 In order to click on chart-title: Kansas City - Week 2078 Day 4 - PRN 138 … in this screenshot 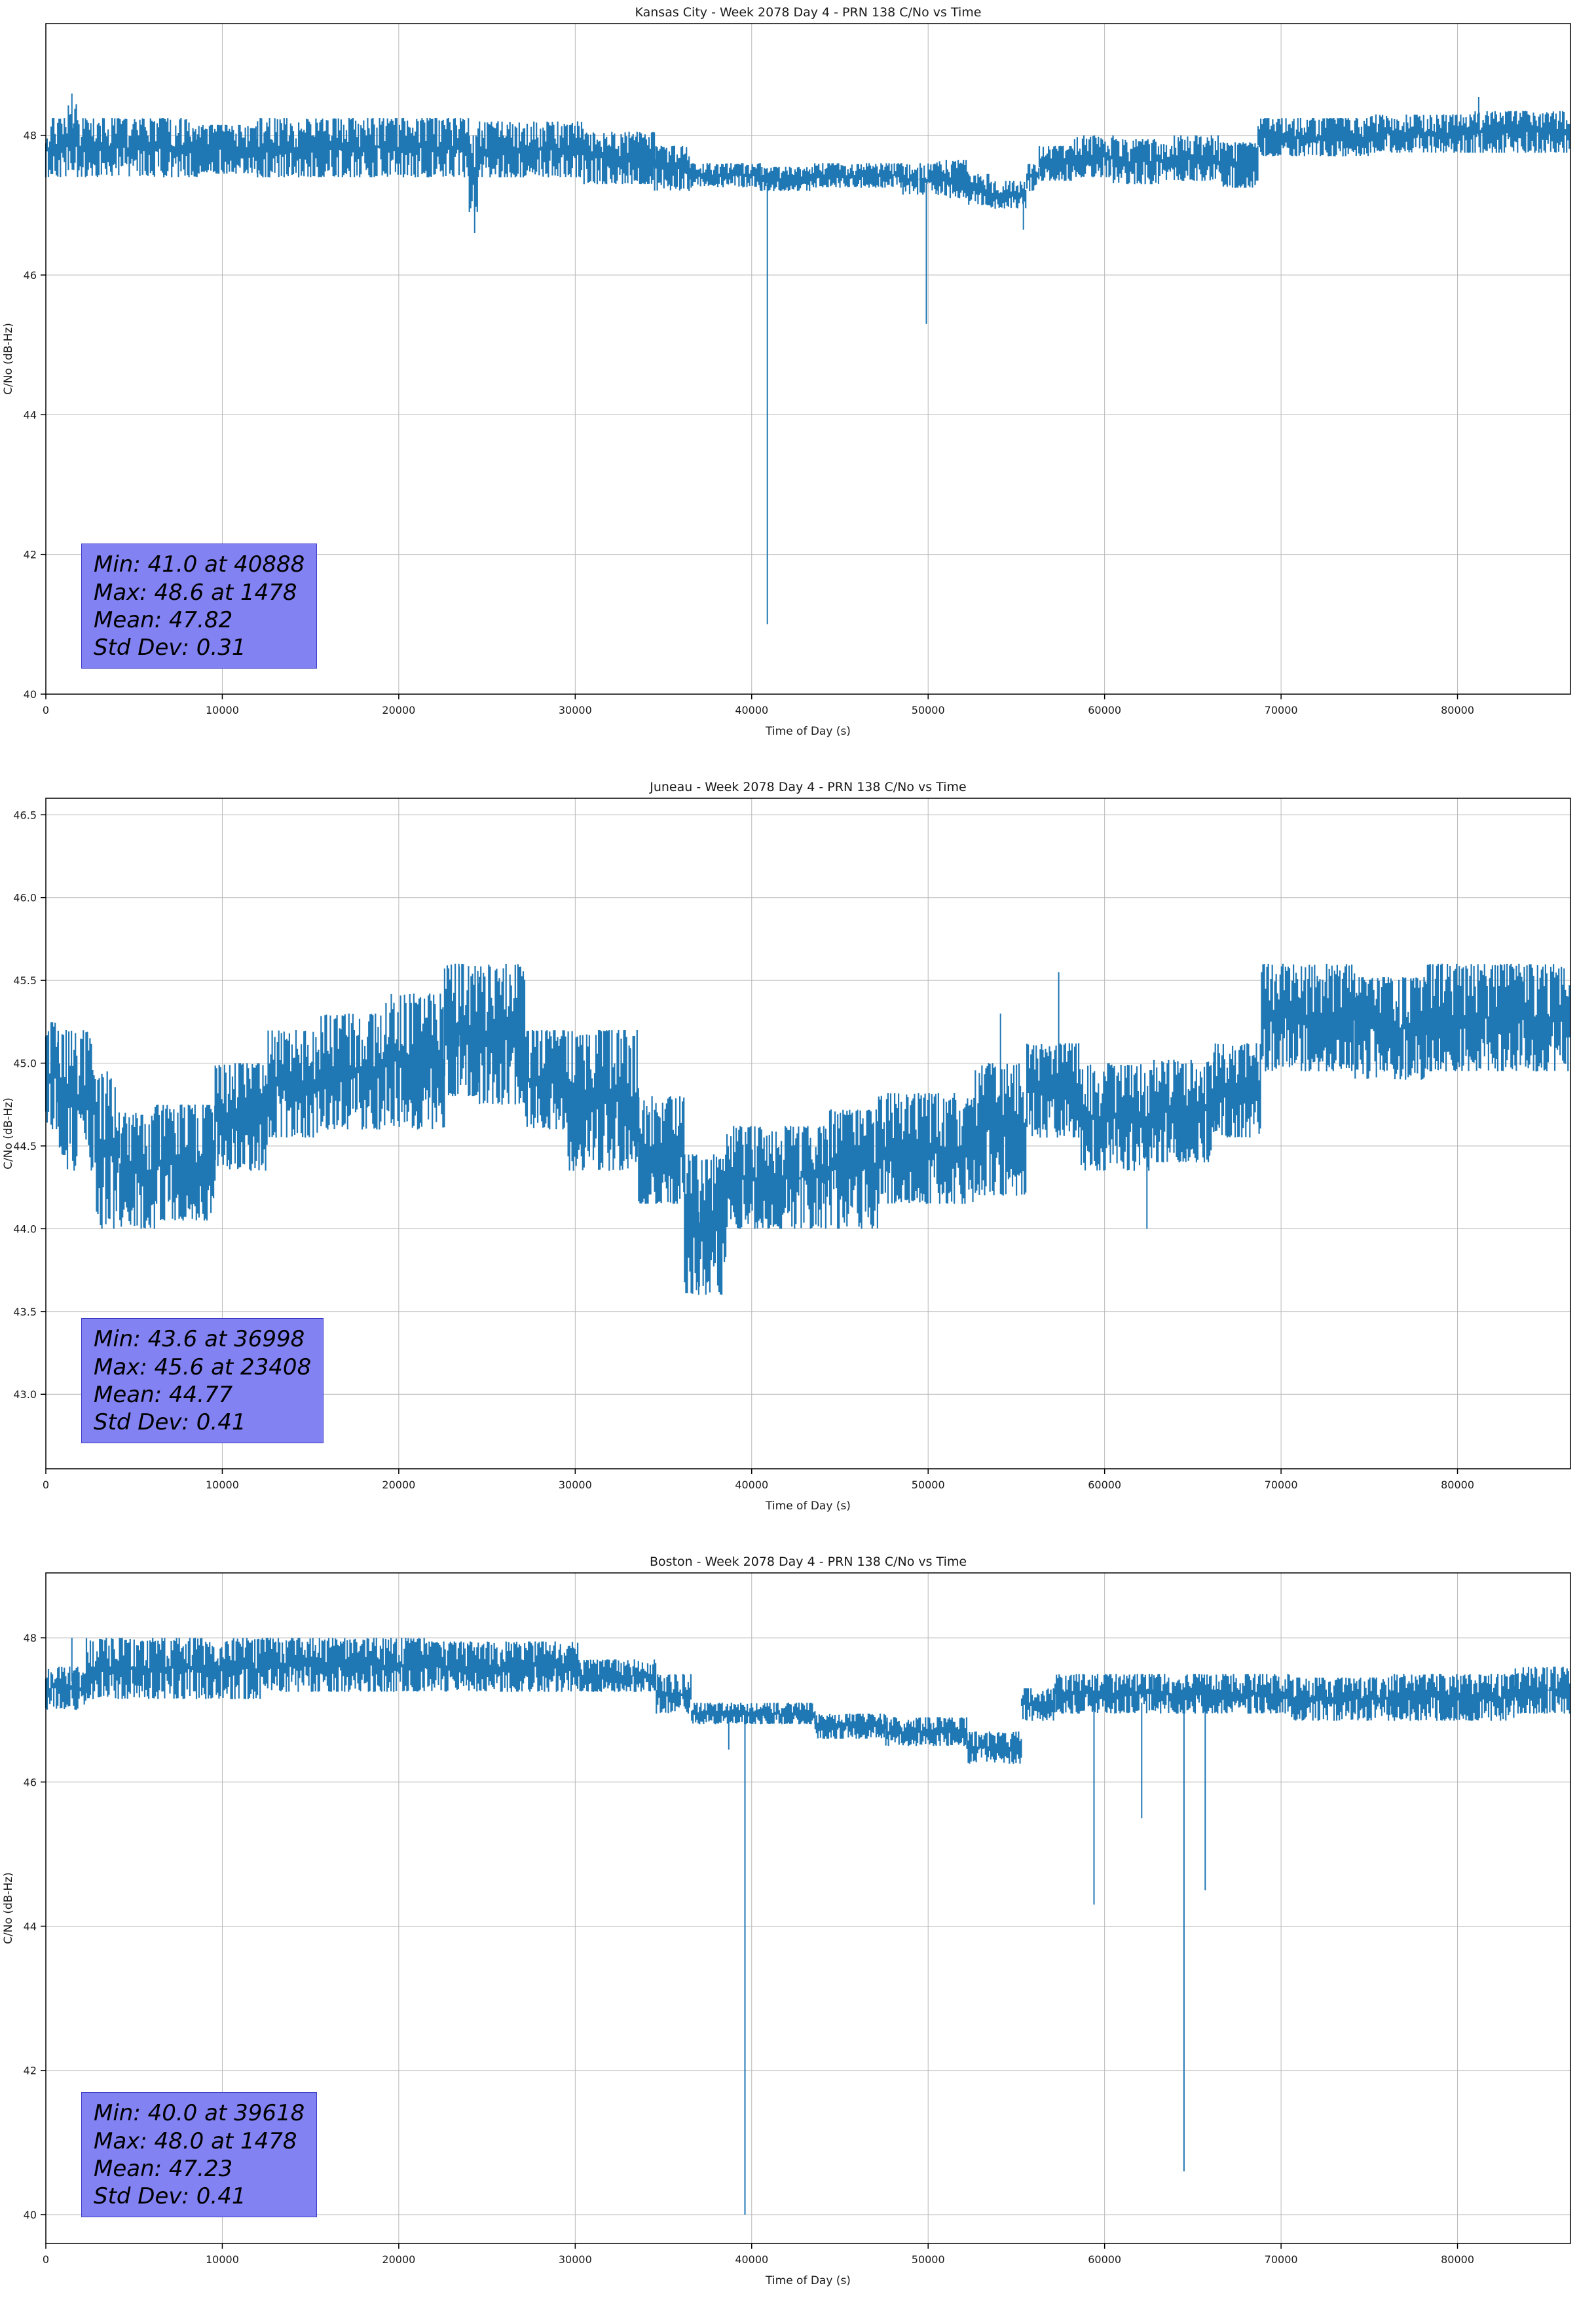, I will do `click(808, 12)`.